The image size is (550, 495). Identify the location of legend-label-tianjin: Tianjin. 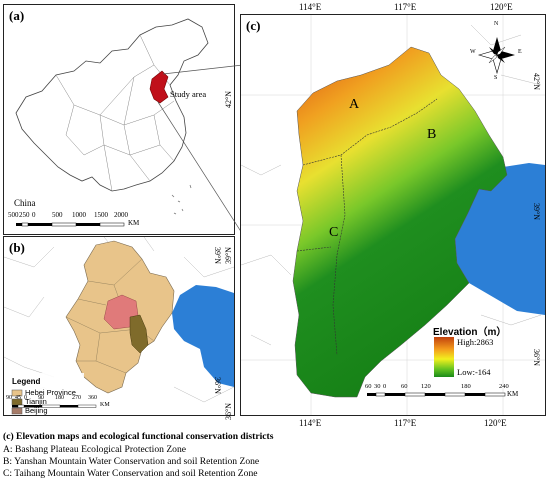
(36, 401).